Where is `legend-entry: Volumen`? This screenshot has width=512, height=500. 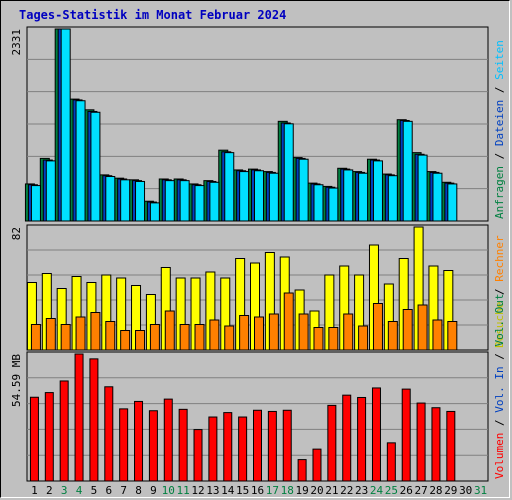
legend-entry: Volumen is located at coordinates (499, 456).